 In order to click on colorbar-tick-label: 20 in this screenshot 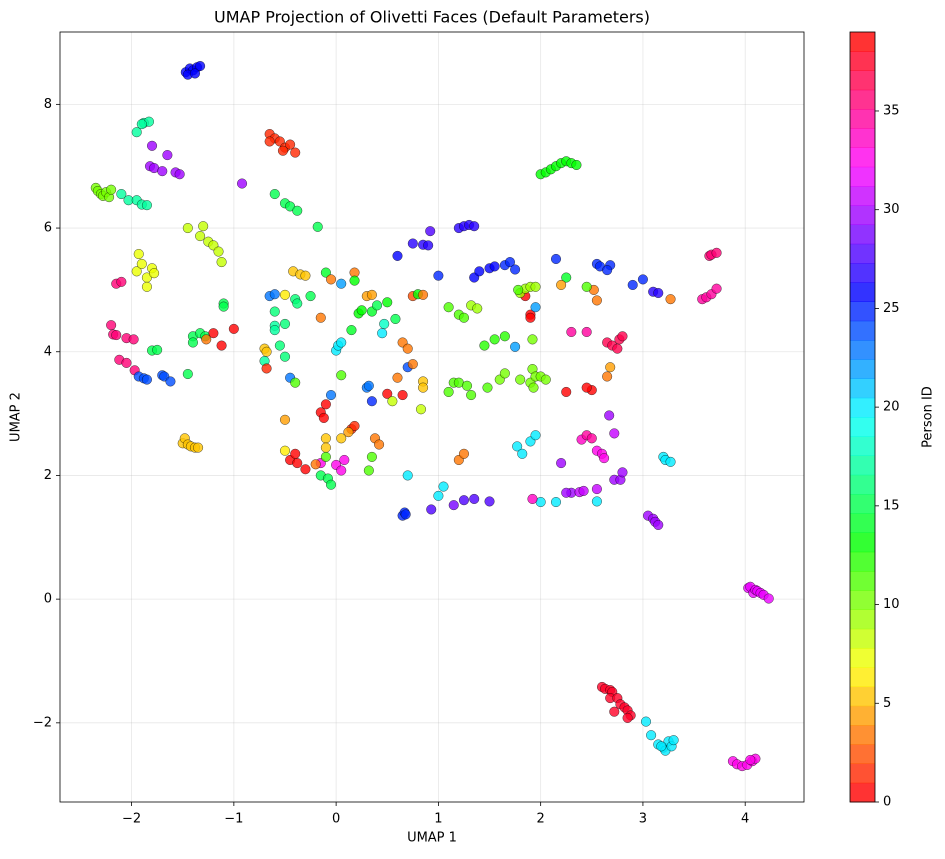, I will do `click(891, 407)`.